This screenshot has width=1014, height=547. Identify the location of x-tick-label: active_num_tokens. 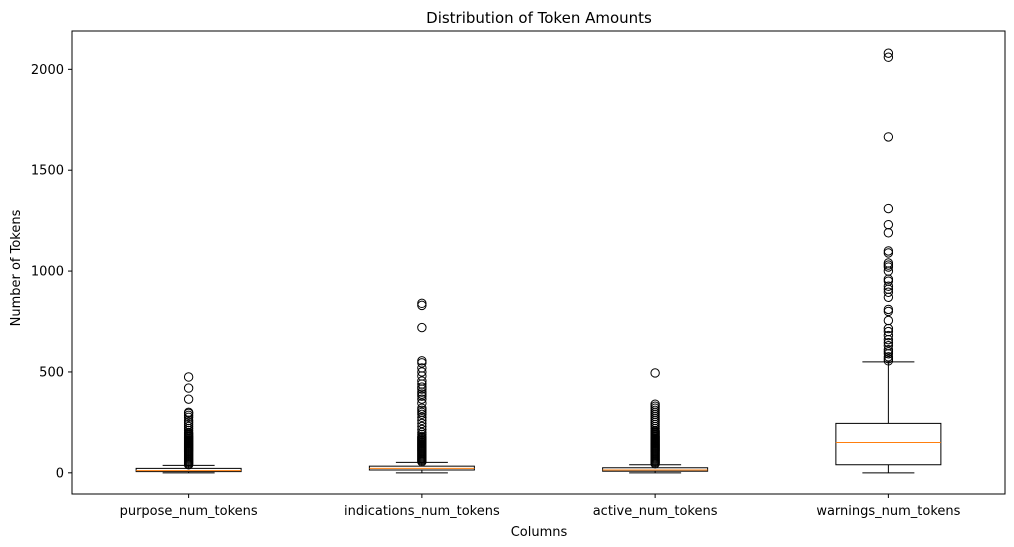
(655, 511).